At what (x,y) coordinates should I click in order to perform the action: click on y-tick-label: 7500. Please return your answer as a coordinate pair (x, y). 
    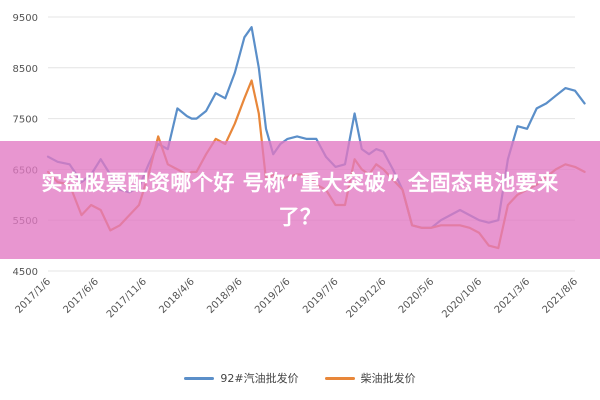
    Looking at the image, I should click on (25, 120).